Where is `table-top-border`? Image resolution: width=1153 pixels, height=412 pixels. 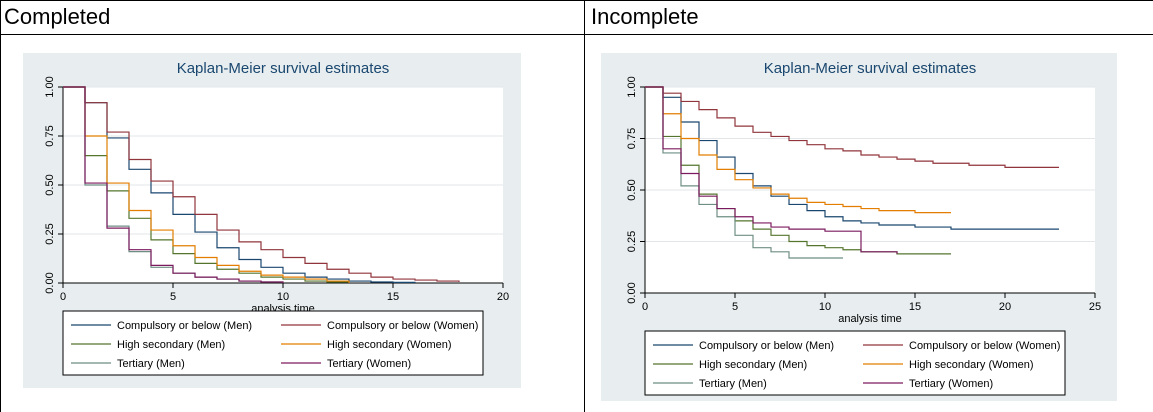 table-top-border is located at coordinates (576, 0).